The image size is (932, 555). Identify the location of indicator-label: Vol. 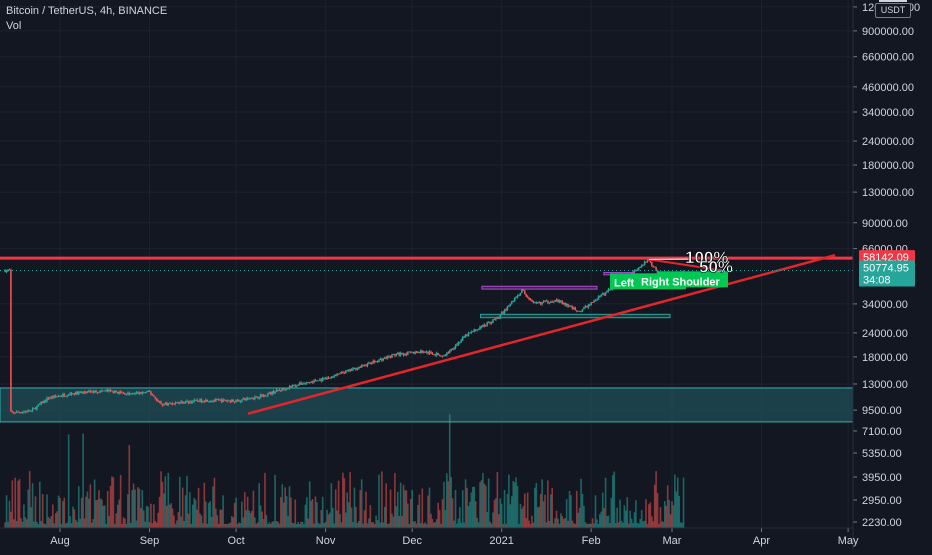
(86, 26).